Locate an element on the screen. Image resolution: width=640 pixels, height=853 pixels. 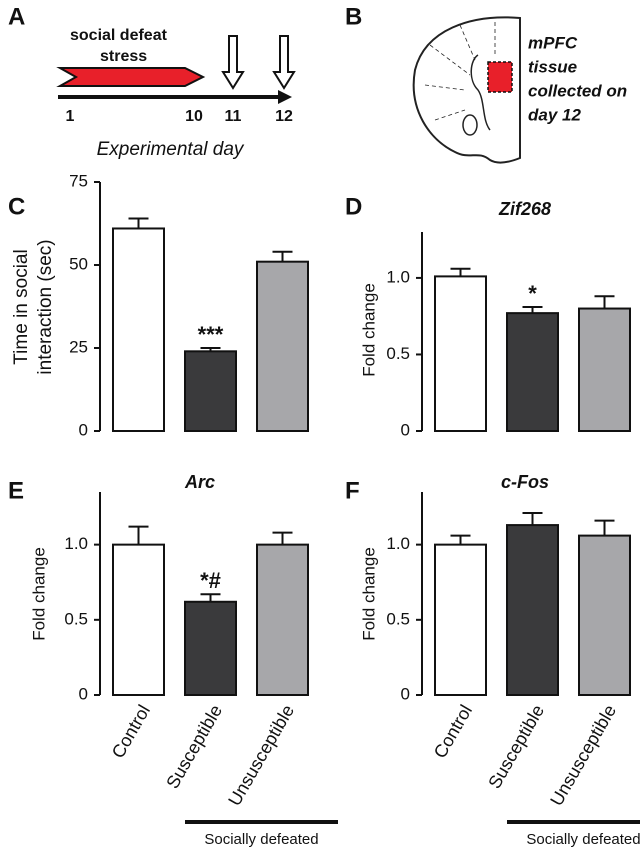
panel-label: A is located at coordinates (16, 16).